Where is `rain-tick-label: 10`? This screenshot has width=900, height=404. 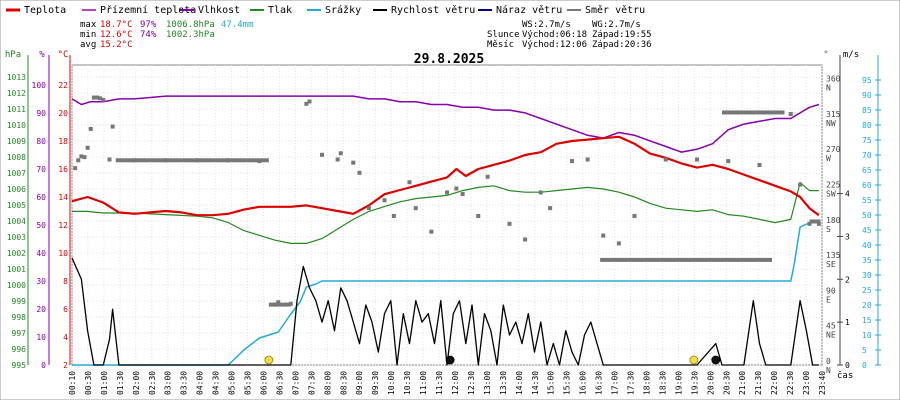
rain-tick-label: 10 is located at coordinates (867, 335).